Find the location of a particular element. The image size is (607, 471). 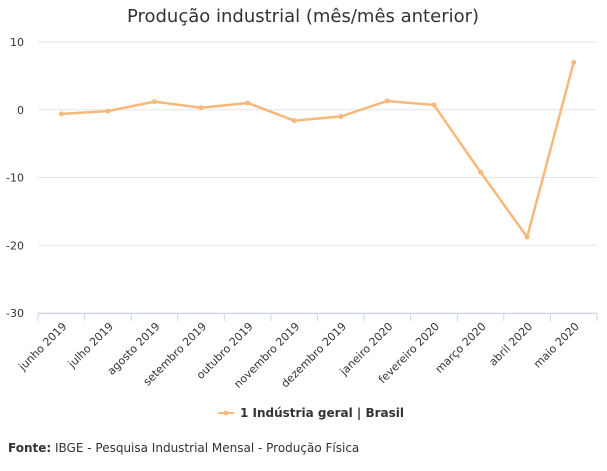

legend-marker is located at coordinates (226, 413).